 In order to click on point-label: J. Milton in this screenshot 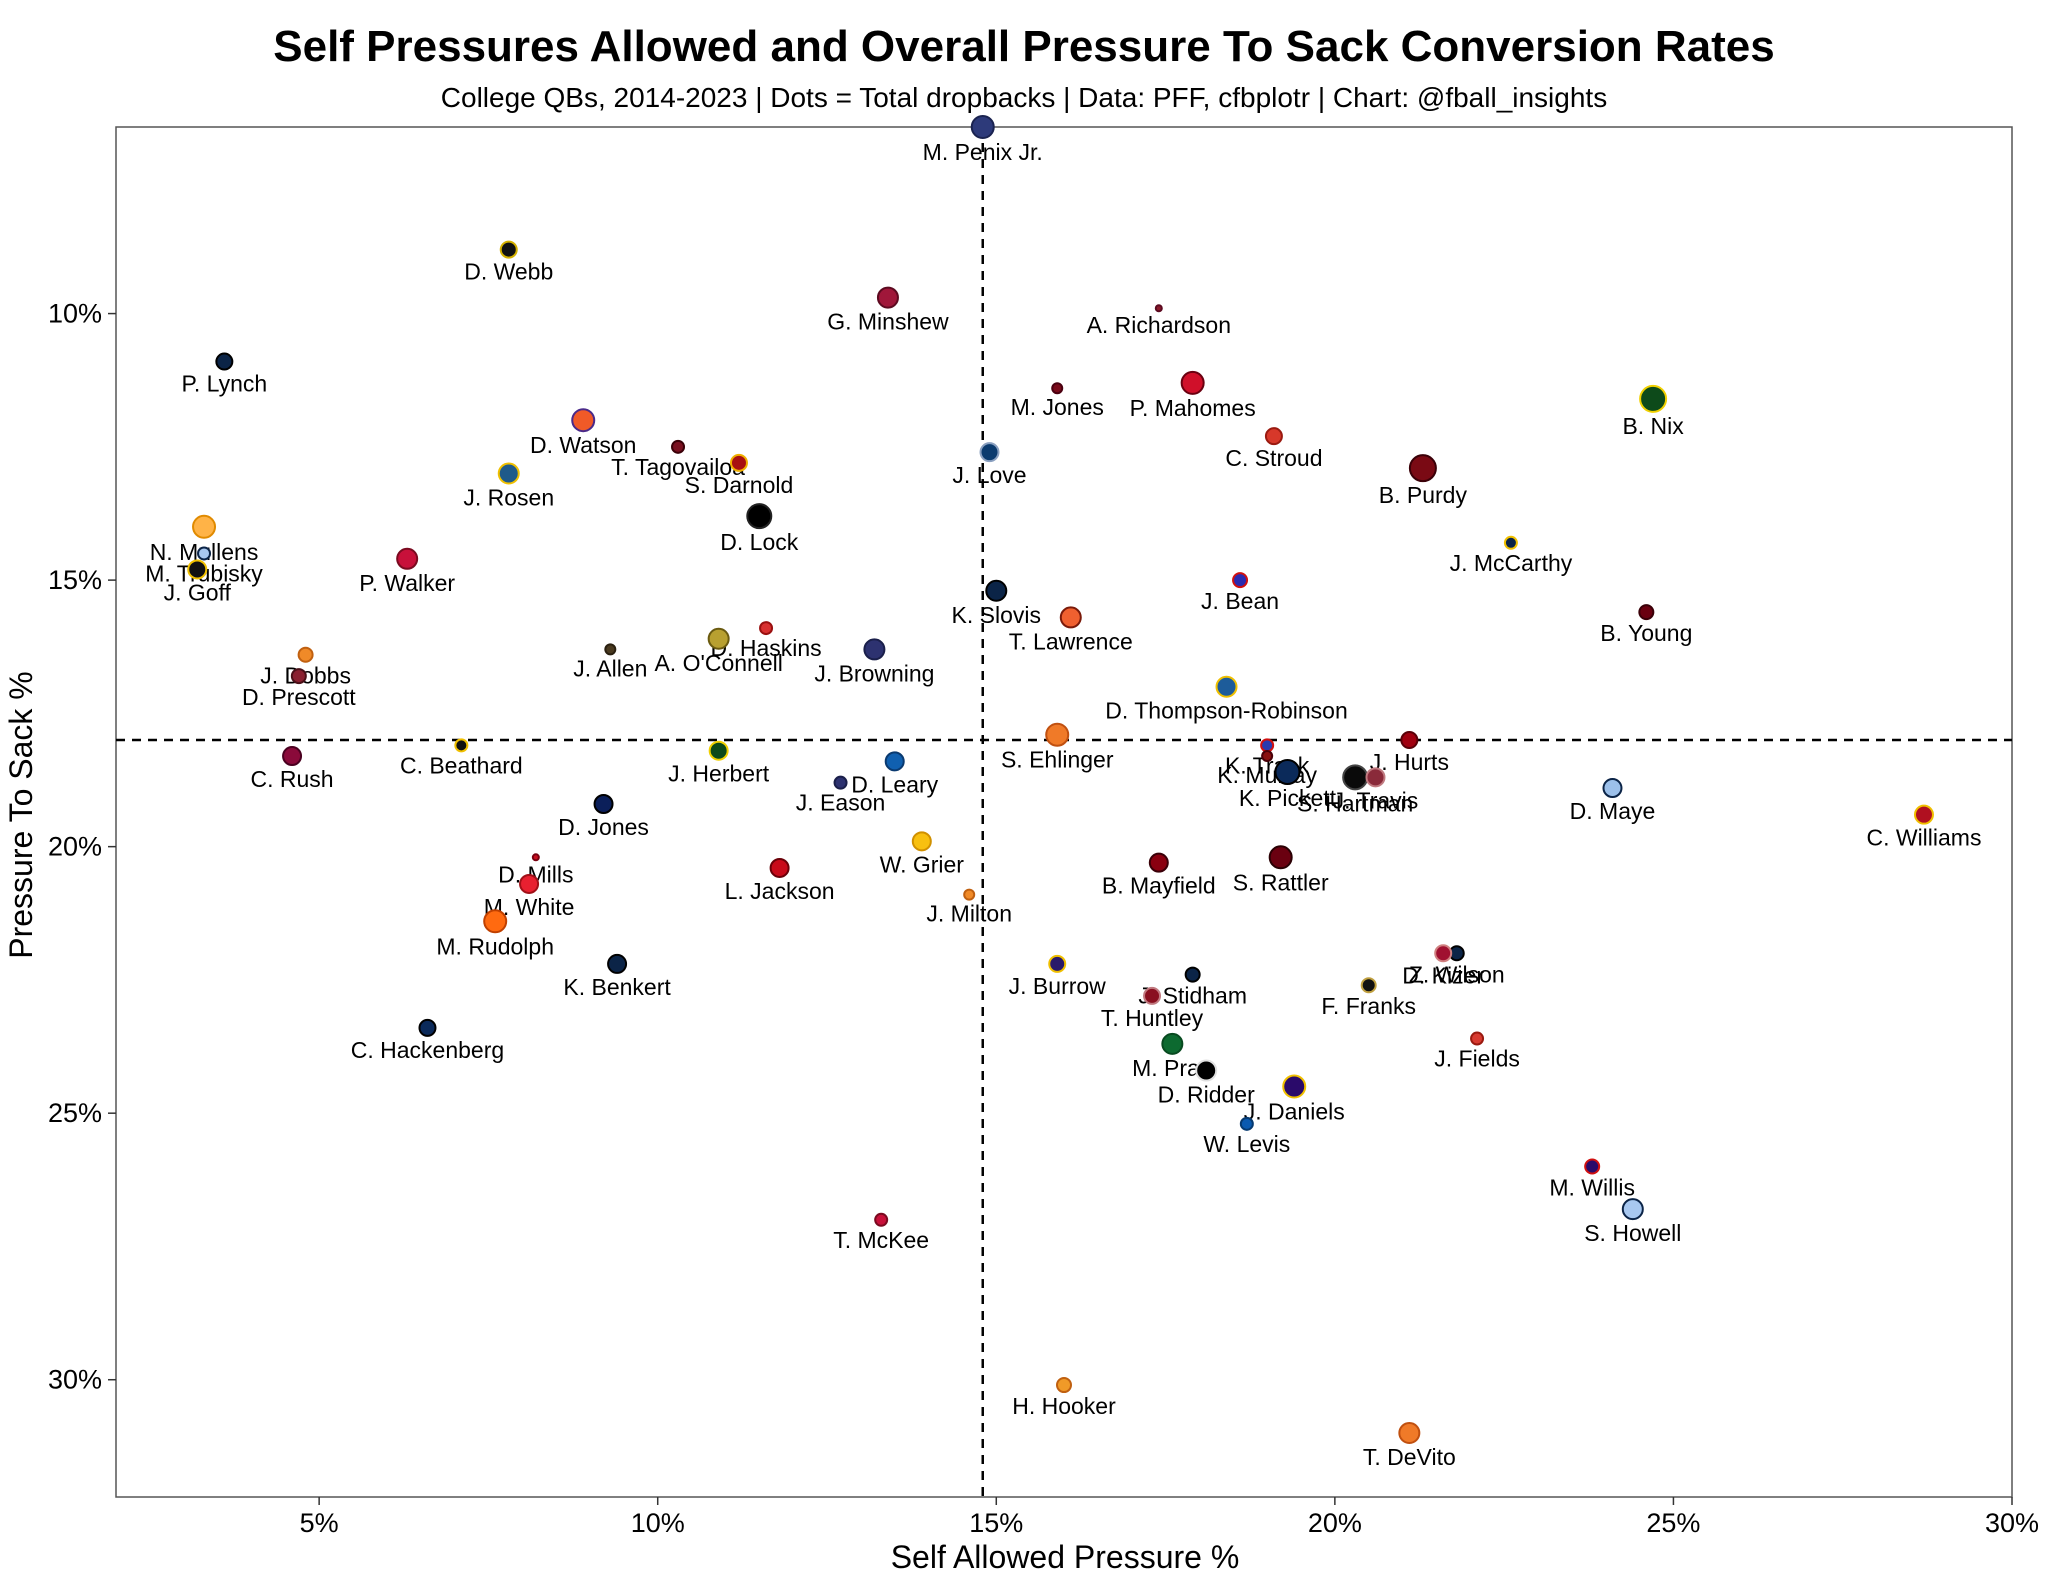, I will do `click(969, 914)`.